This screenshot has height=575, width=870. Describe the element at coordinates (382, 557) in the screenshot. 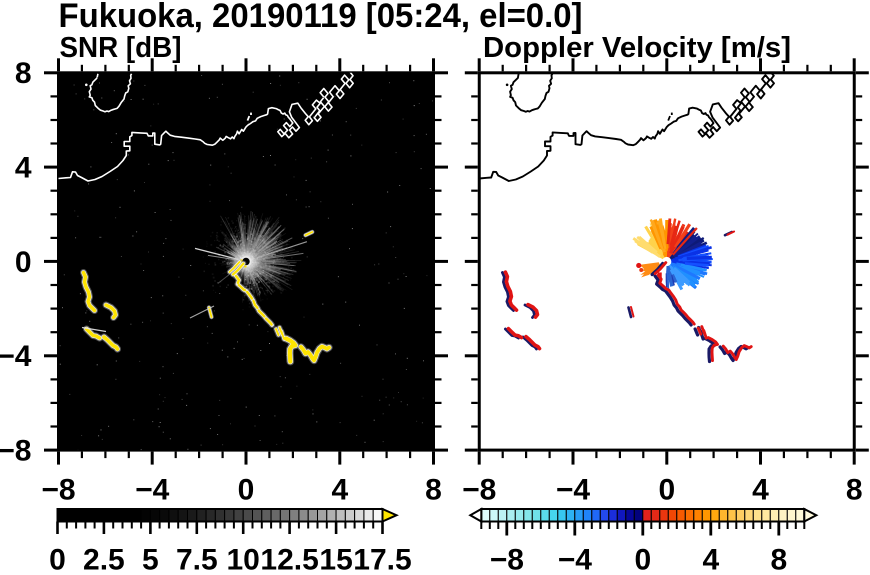

I see `svg-text: 17.5` at that location.